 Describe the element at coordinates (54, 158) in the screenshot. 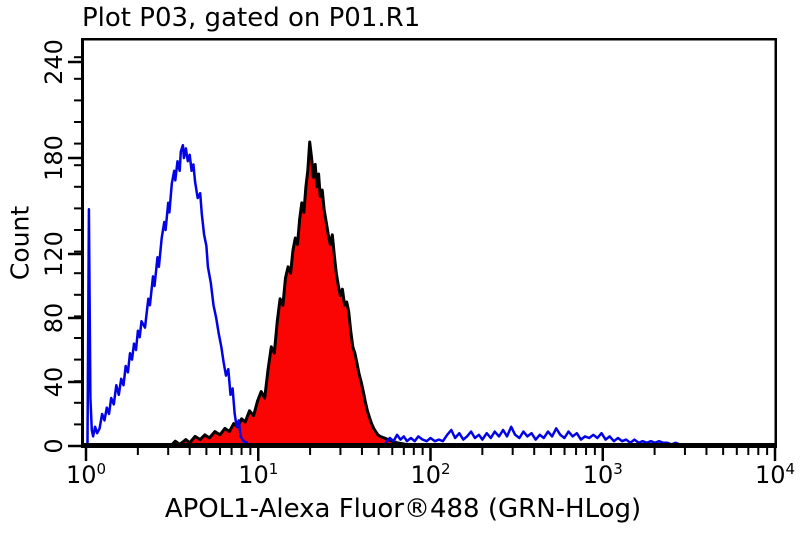

I see `y-tick-label: 180` at that location.